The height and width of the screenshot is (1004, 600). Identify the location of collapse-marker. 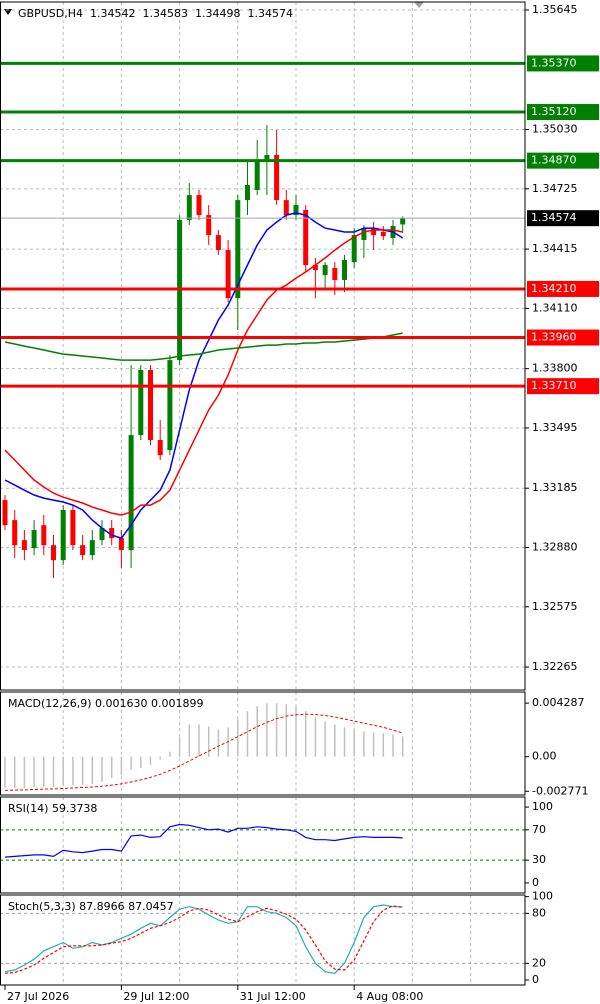
(8, 12).